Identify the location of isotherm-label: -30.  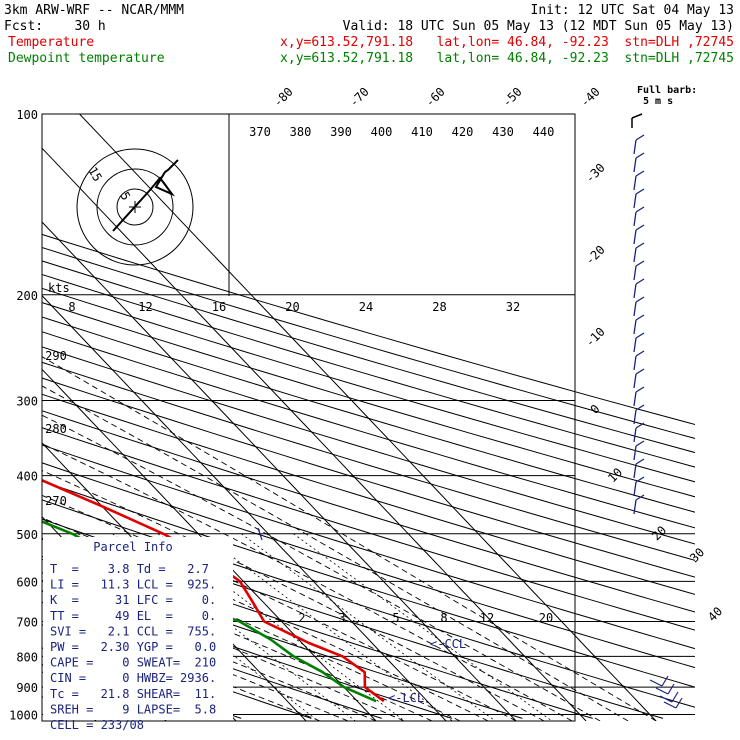
(595, 173).